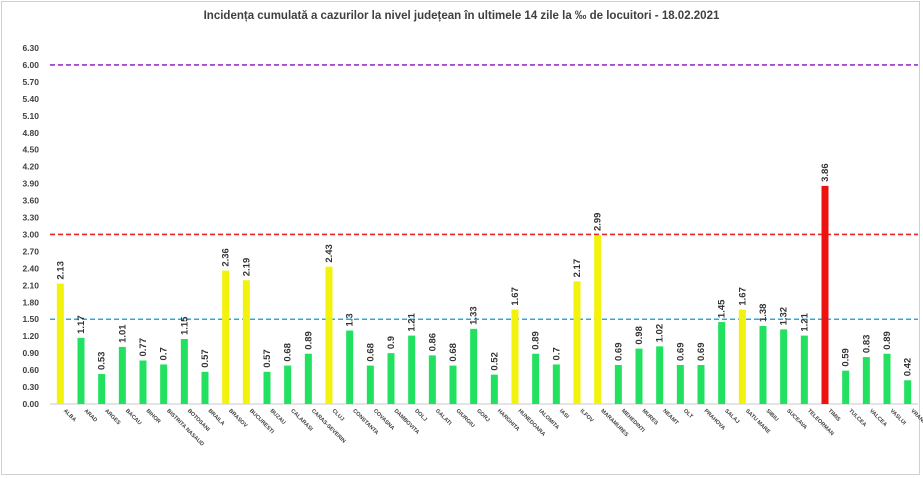 The width and height of the screenshot is (923, 478). I want to click on y-tick-label: 2.40, so click(30, 268).